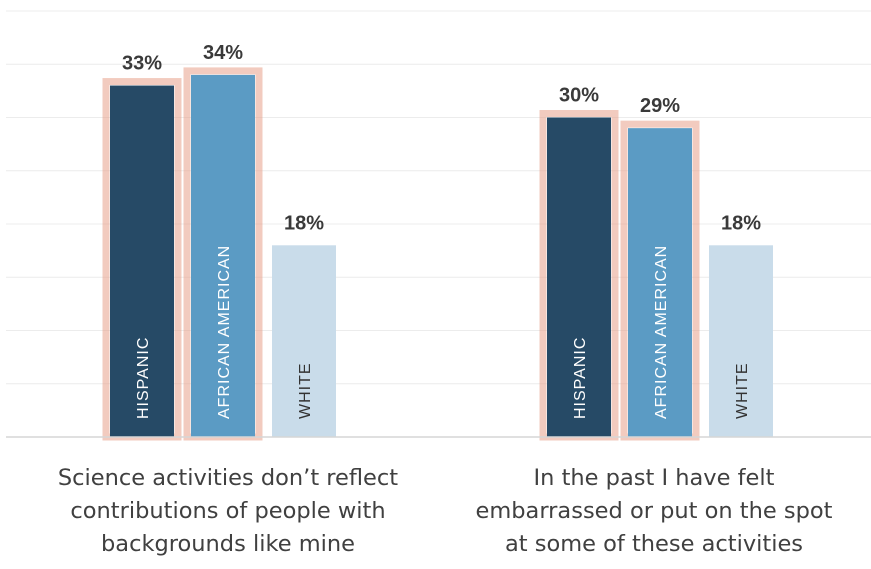 The image size is (871, 569). I want to click on value-label: 29%, so click(660, 106).